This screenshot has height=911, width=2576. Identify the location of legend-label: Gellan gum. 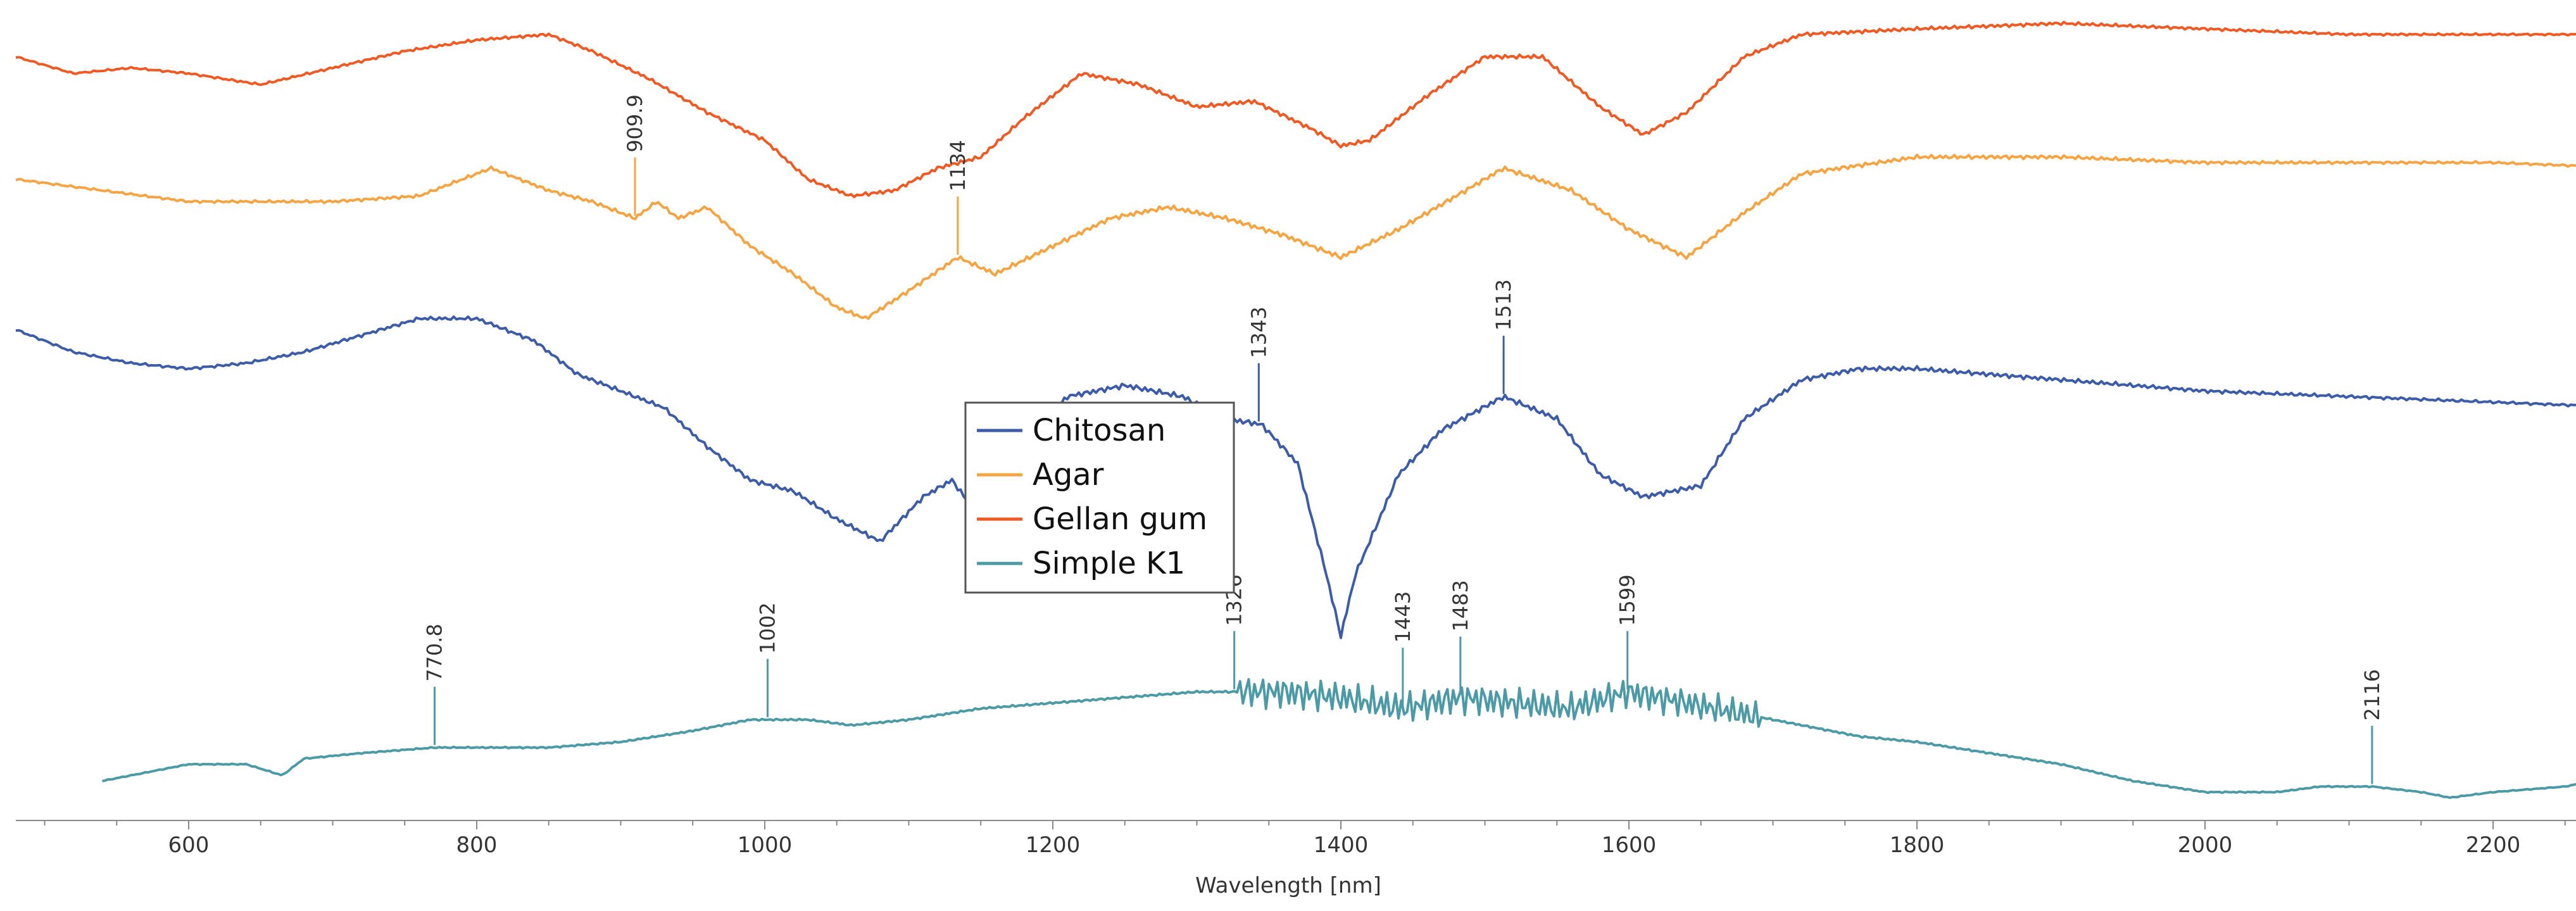
(1120, 519).